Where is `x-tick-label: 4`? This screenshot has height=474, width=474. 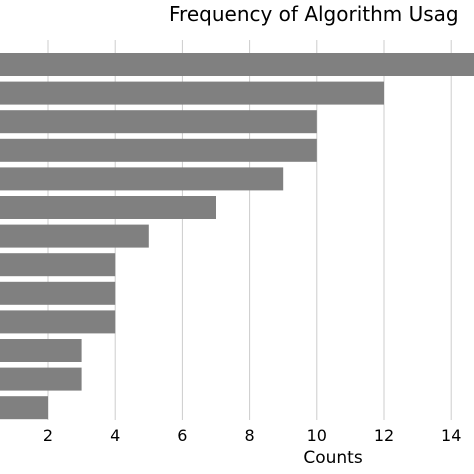
x-tick-label: 4 is located at coordinates (115, 435).